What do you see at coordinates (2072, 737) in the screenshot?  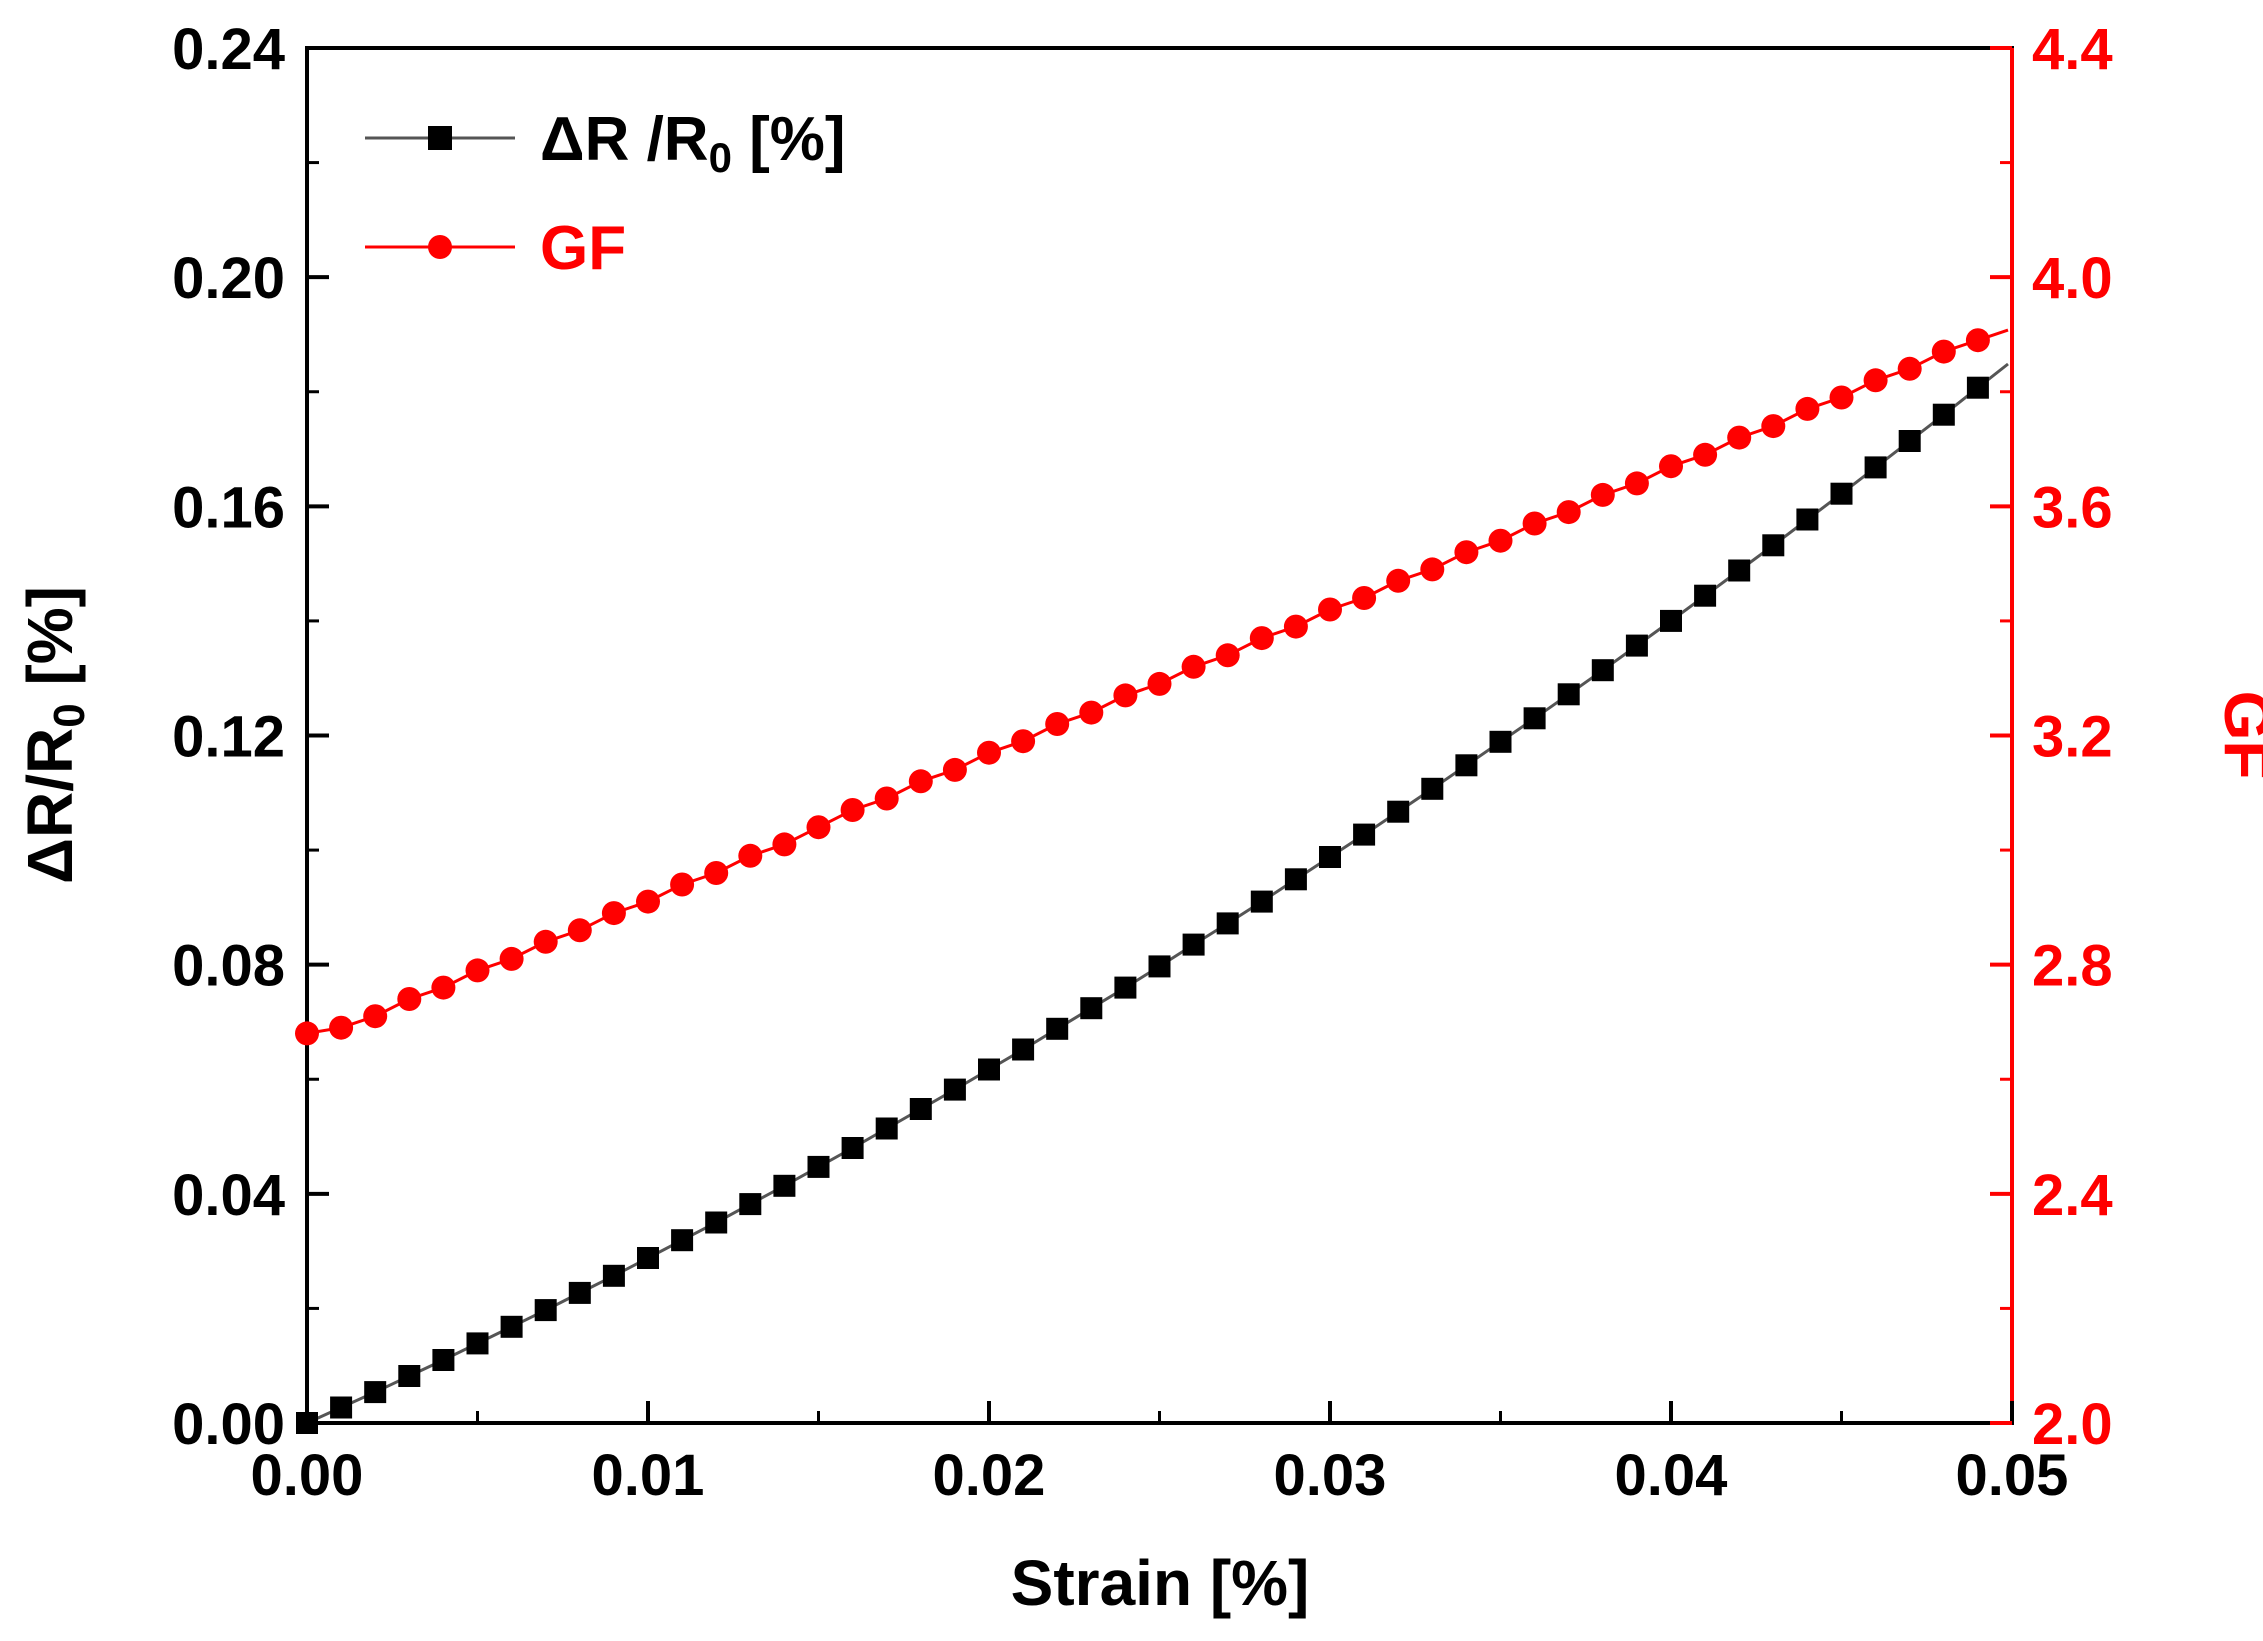 I see `y2-tick-label: 3.2` at bounding box center [2072, 737].